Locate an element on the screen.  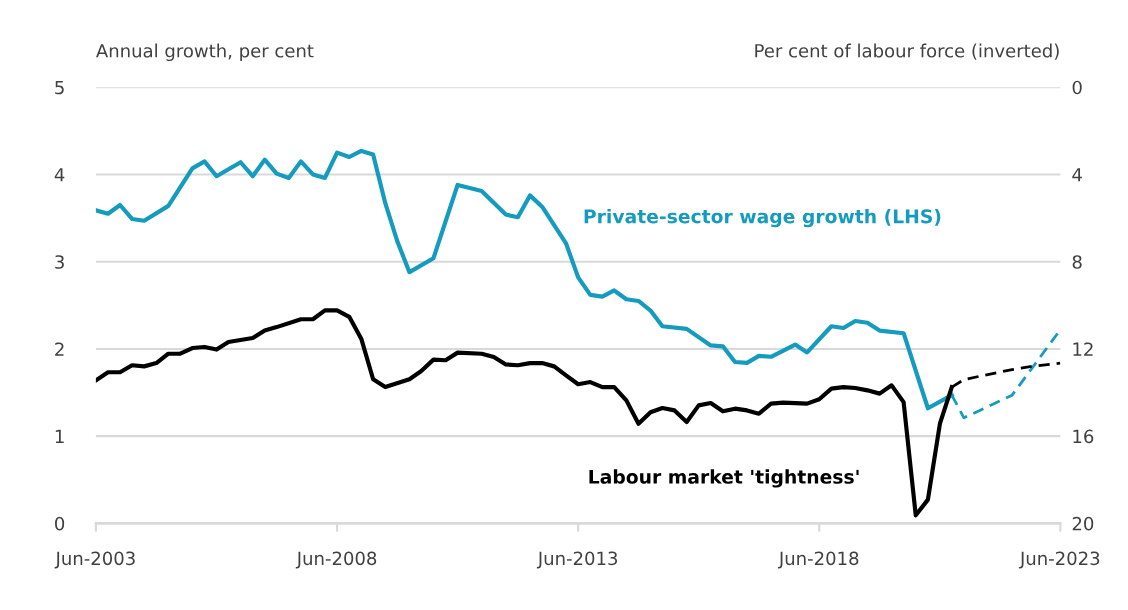
y2-tick-label: 20 is located at coordinates (1083, 523).